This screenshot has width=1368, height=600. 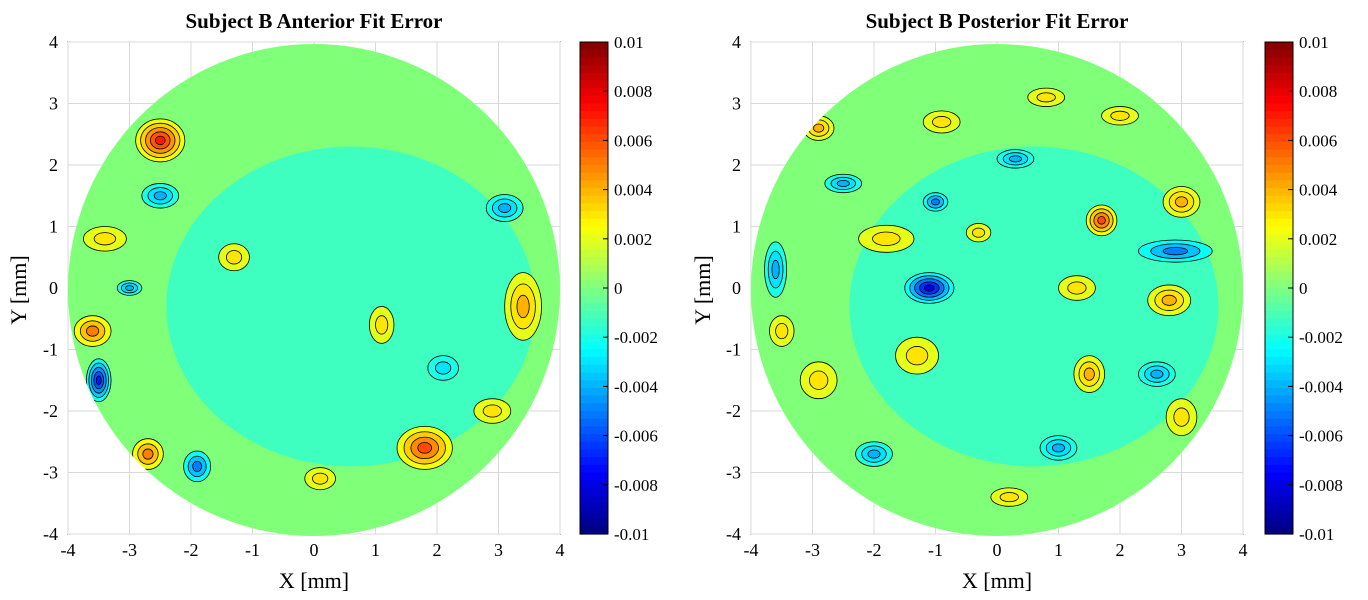 I want to click on x-tick-label: 2, so click(x=437, y=550).